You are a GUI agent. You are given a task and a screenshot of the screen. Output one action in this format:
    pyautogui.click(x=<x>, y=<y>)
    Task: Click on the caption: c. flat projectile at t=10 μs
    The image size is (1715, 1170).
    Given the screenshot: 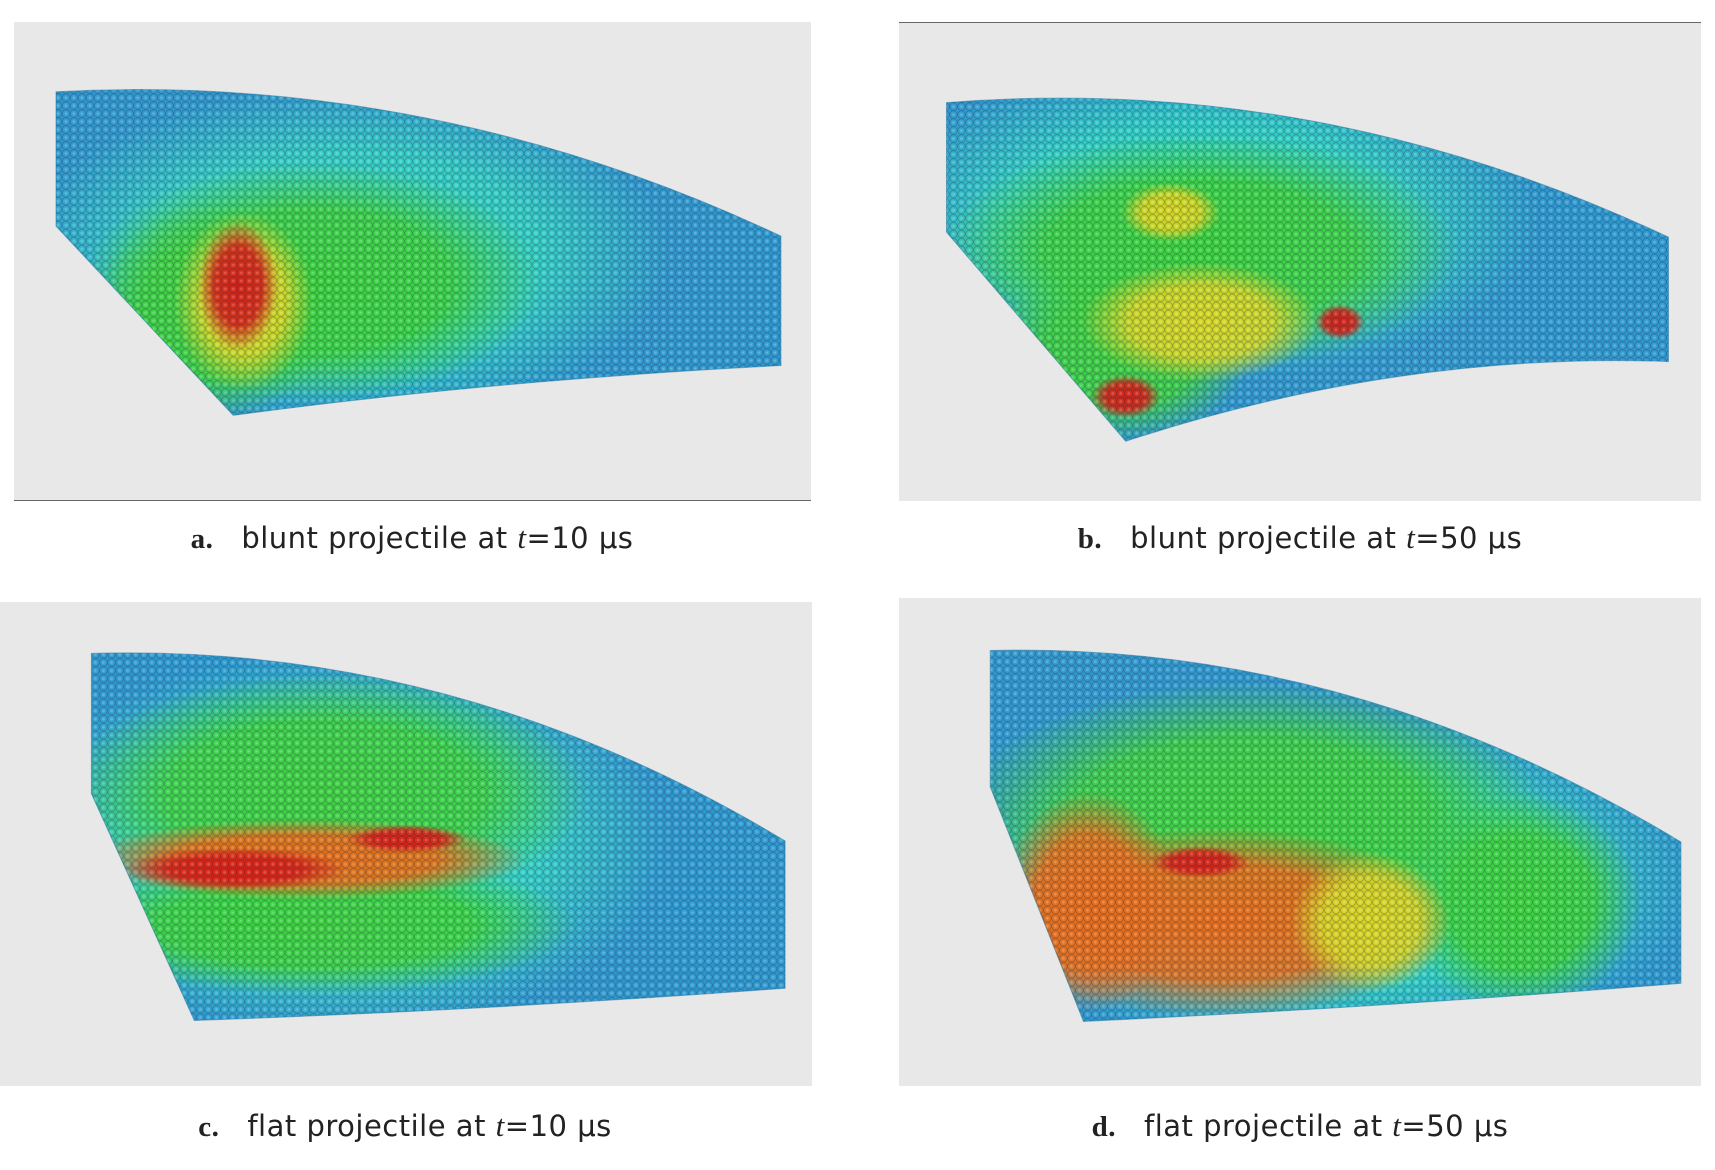 What is the action you would take?
    pyautogui.click(x=405, y=1126)
    